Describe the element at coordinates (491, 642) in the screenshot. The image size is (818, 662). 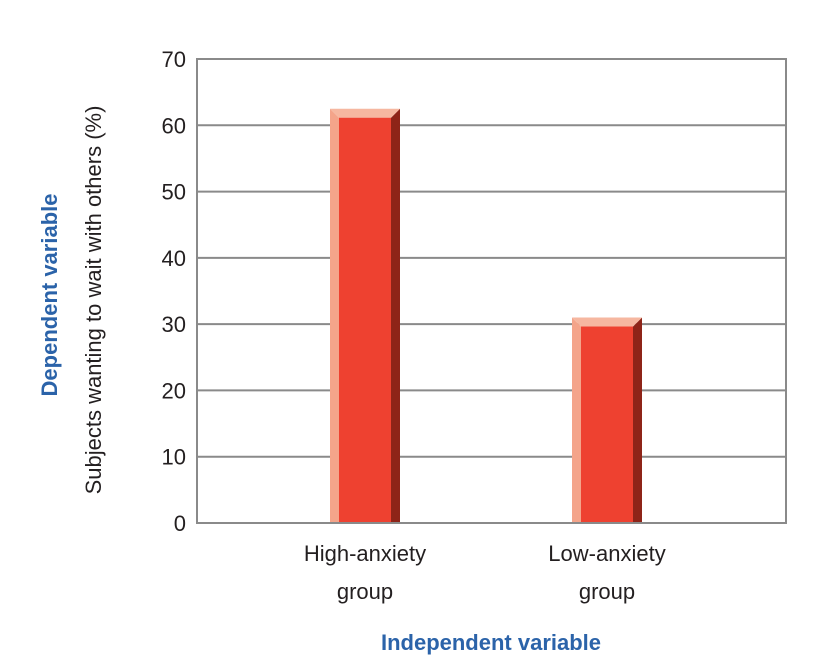
I see `x-axis-label: Independent variable` at that location.